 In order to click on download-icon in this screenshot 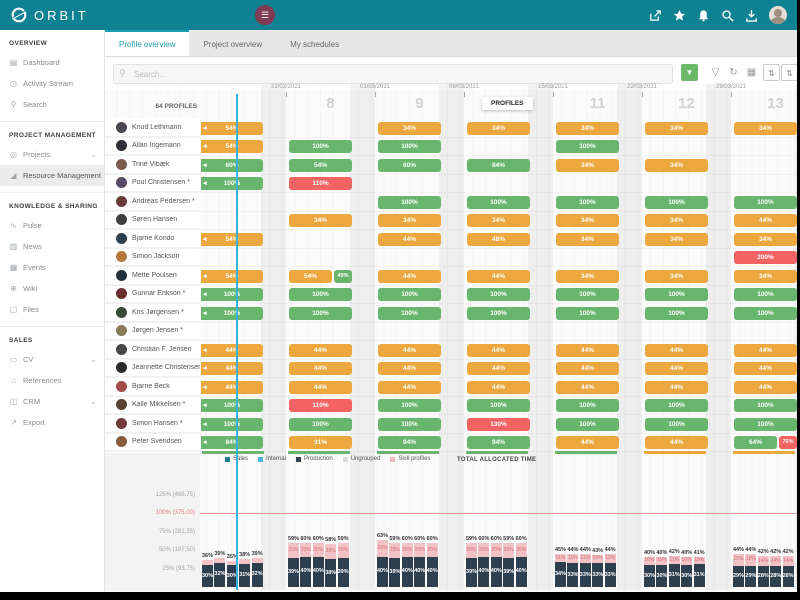, I will do `click(751, 15)`.